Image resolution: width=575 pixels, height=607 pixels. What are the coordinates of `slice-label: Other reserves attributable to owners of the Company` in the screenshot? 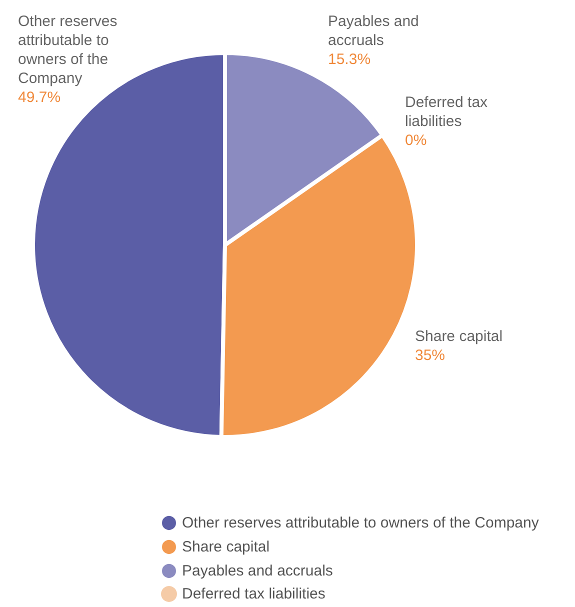 It's located at (70, 50).